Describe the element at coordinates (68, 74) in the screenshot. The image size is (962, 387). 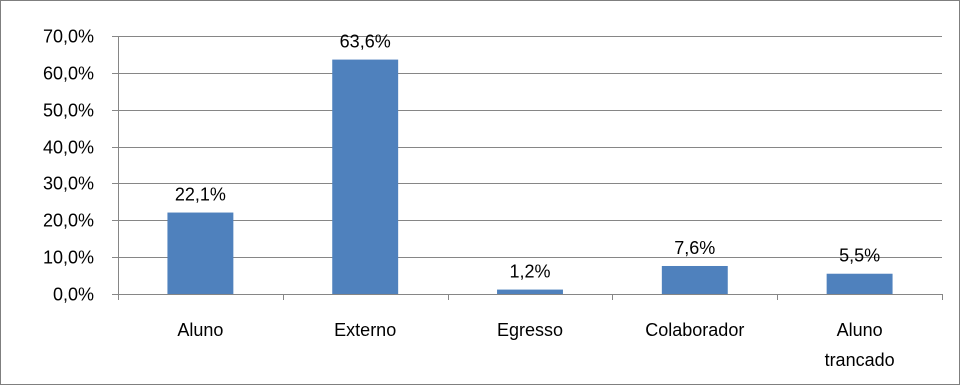
I see `y-tick-label: 60,0%` at that location.